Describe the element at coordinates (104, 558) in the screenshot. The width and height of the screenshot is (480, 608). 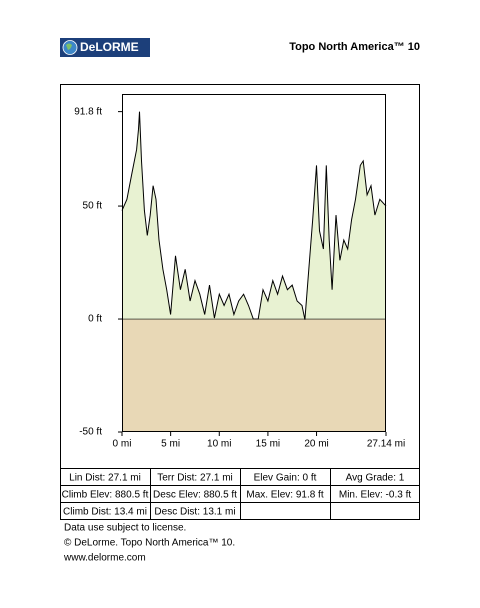
I see `footer-line: www.delorme.com` at that location.